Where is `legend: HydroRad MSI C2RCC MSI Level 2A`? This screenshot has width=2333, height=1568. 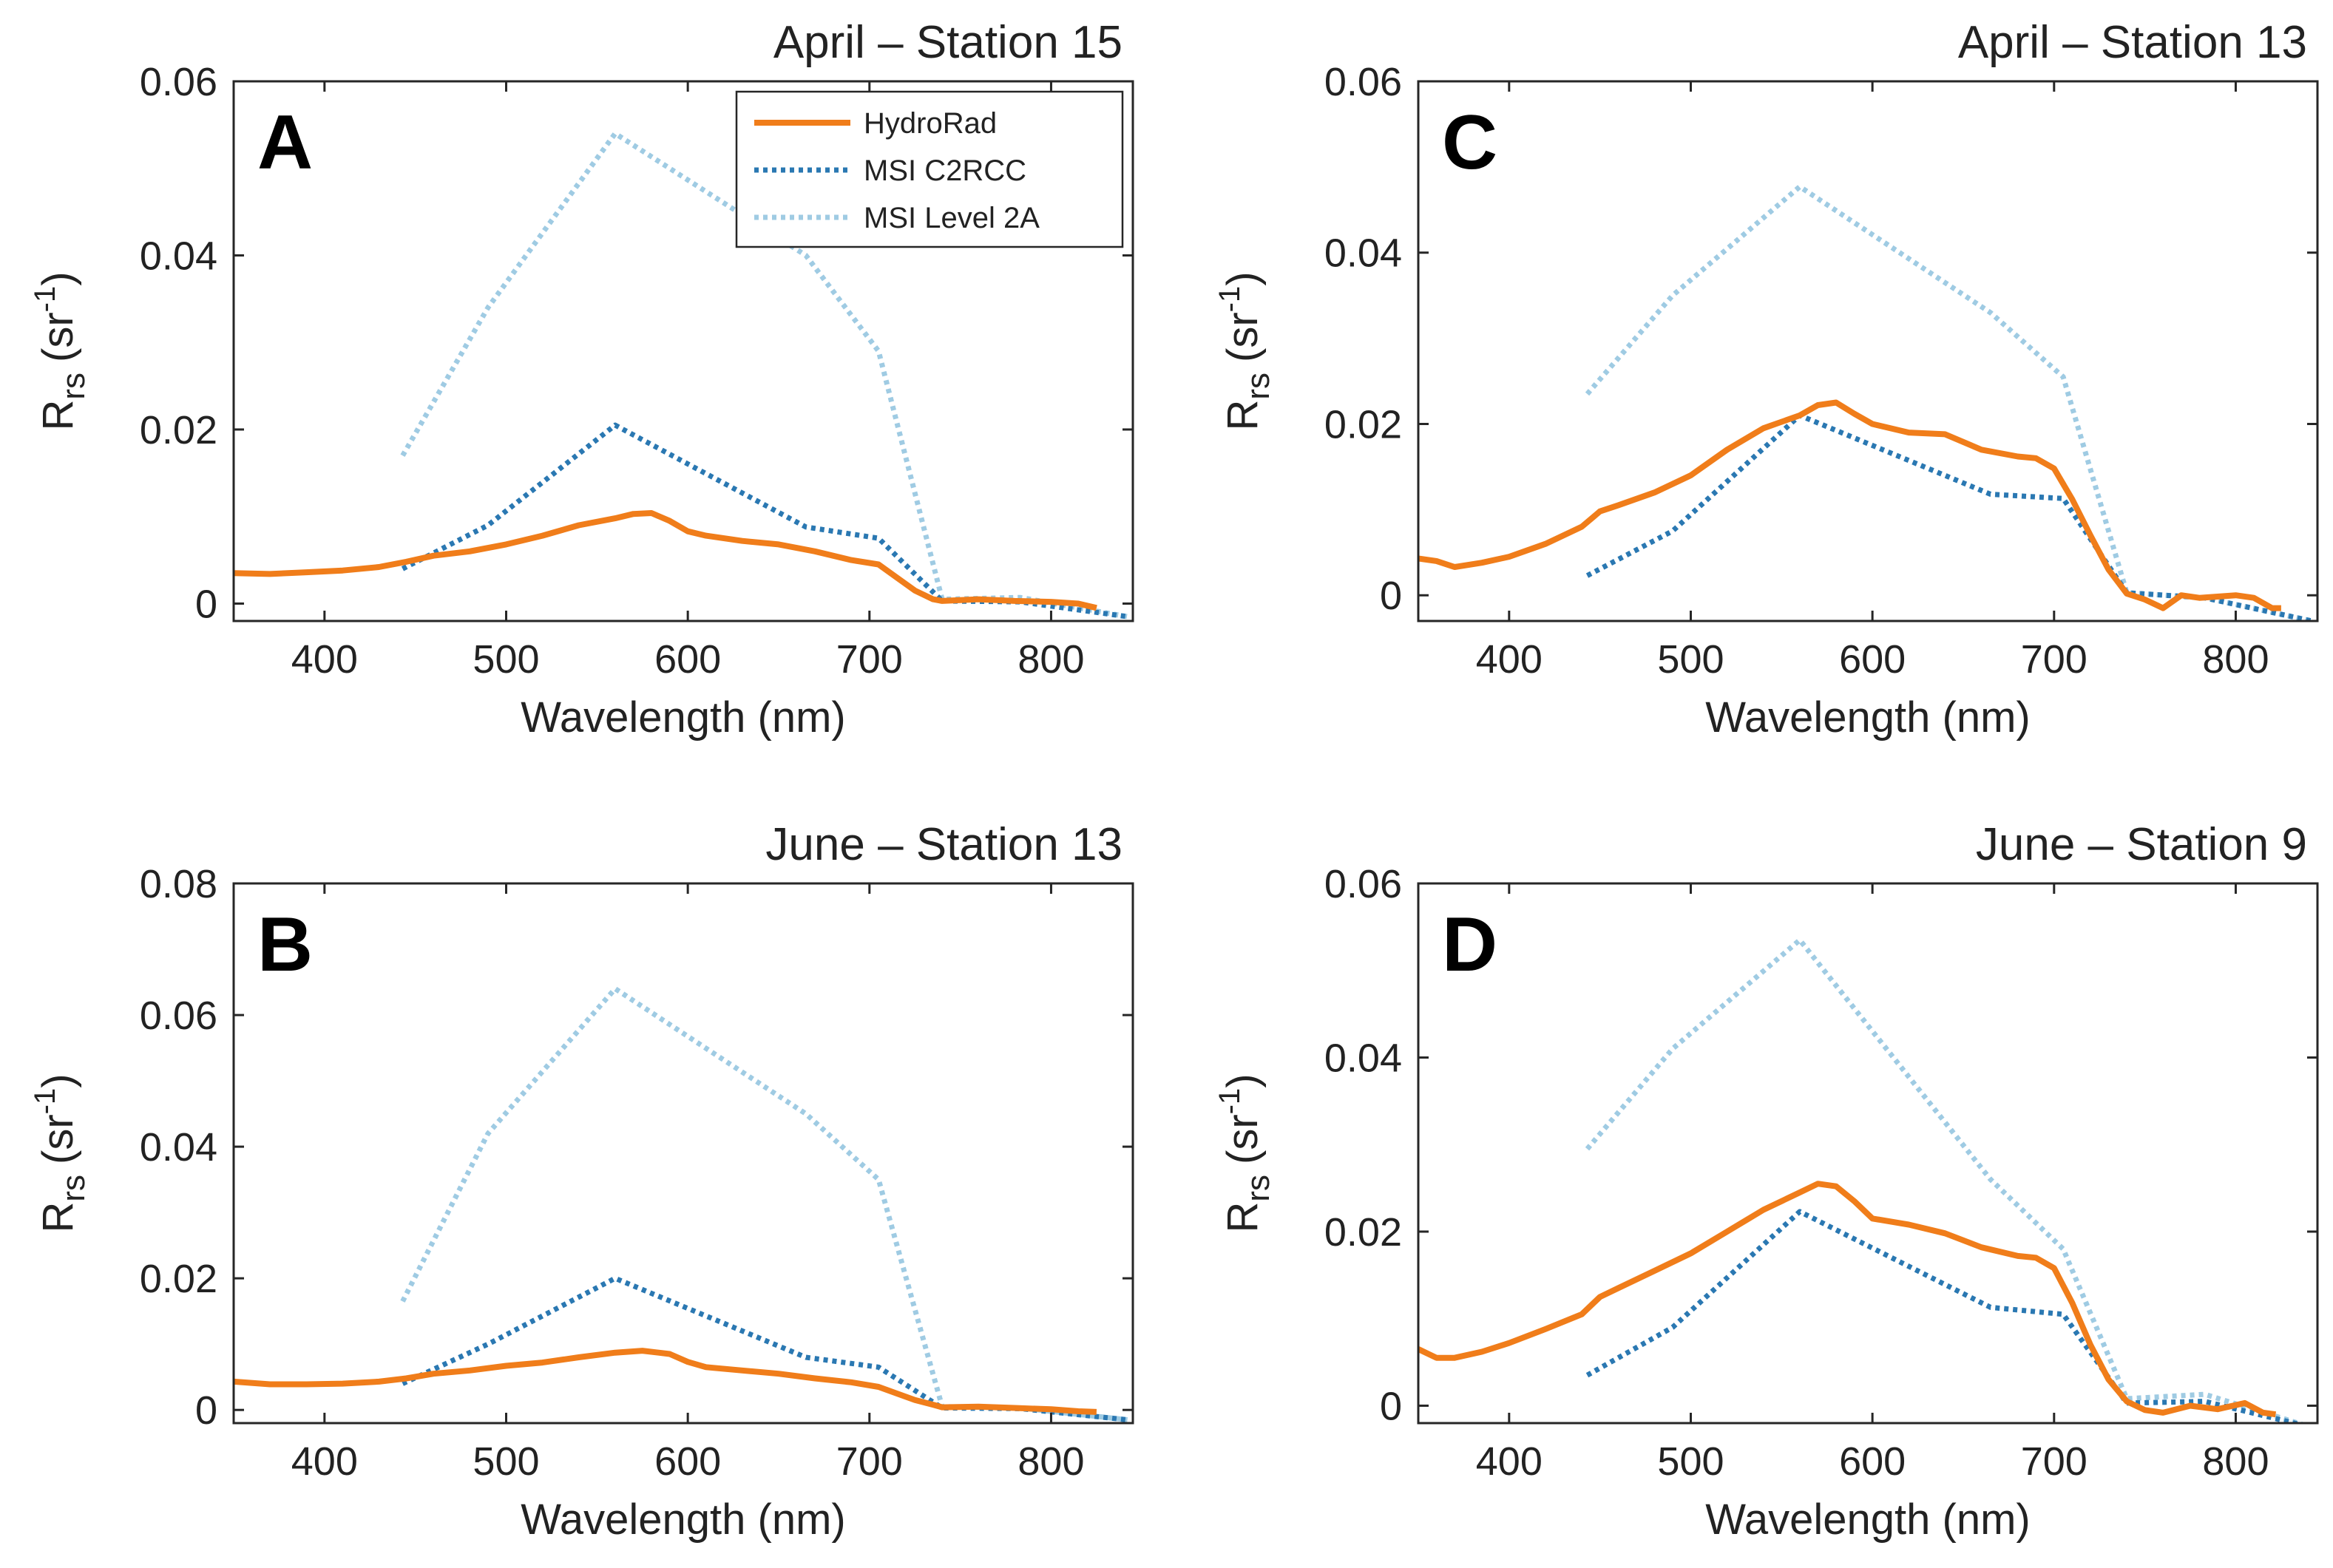
legend: HydroRad MSI C2RCC MSI Level 2A is located at coordinates (929, 169).